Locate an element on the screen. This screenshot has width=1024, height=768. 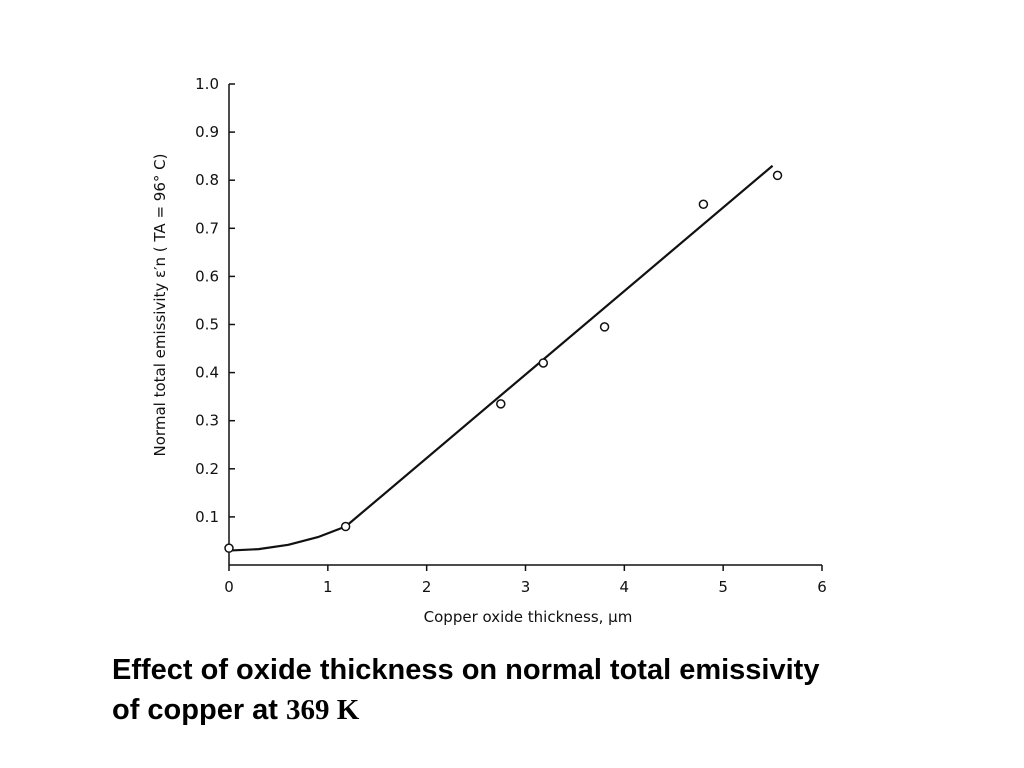
y-tick-label: 0.1 is located at coordinates (207, 517).